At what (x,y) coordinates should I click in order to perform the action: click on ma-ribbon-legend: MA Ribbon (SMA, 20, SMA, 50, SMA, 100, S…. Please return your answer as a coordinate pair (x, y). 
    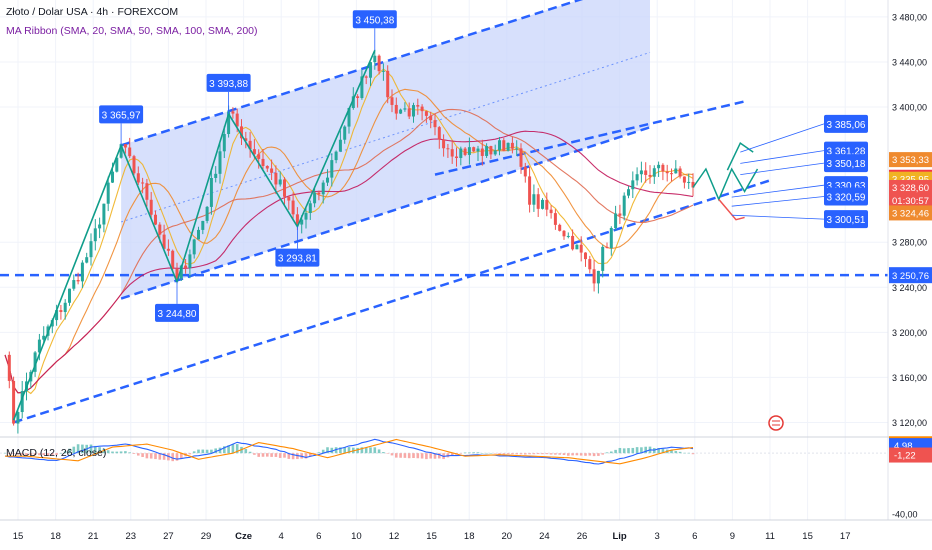
    Looking at the image, I should click on (132, 31).